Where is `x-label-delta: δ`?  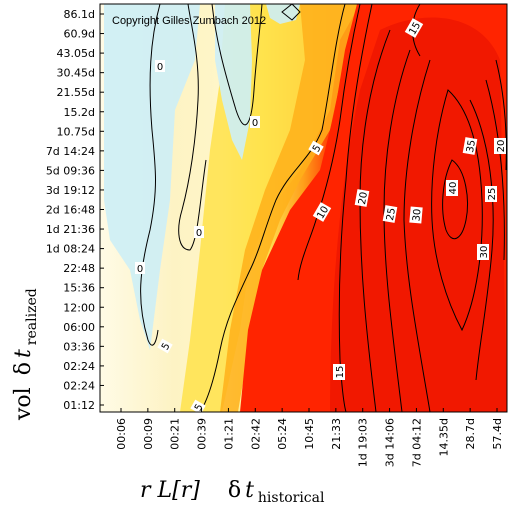
x-label-delta: δ is located at coordinates (234, 490).